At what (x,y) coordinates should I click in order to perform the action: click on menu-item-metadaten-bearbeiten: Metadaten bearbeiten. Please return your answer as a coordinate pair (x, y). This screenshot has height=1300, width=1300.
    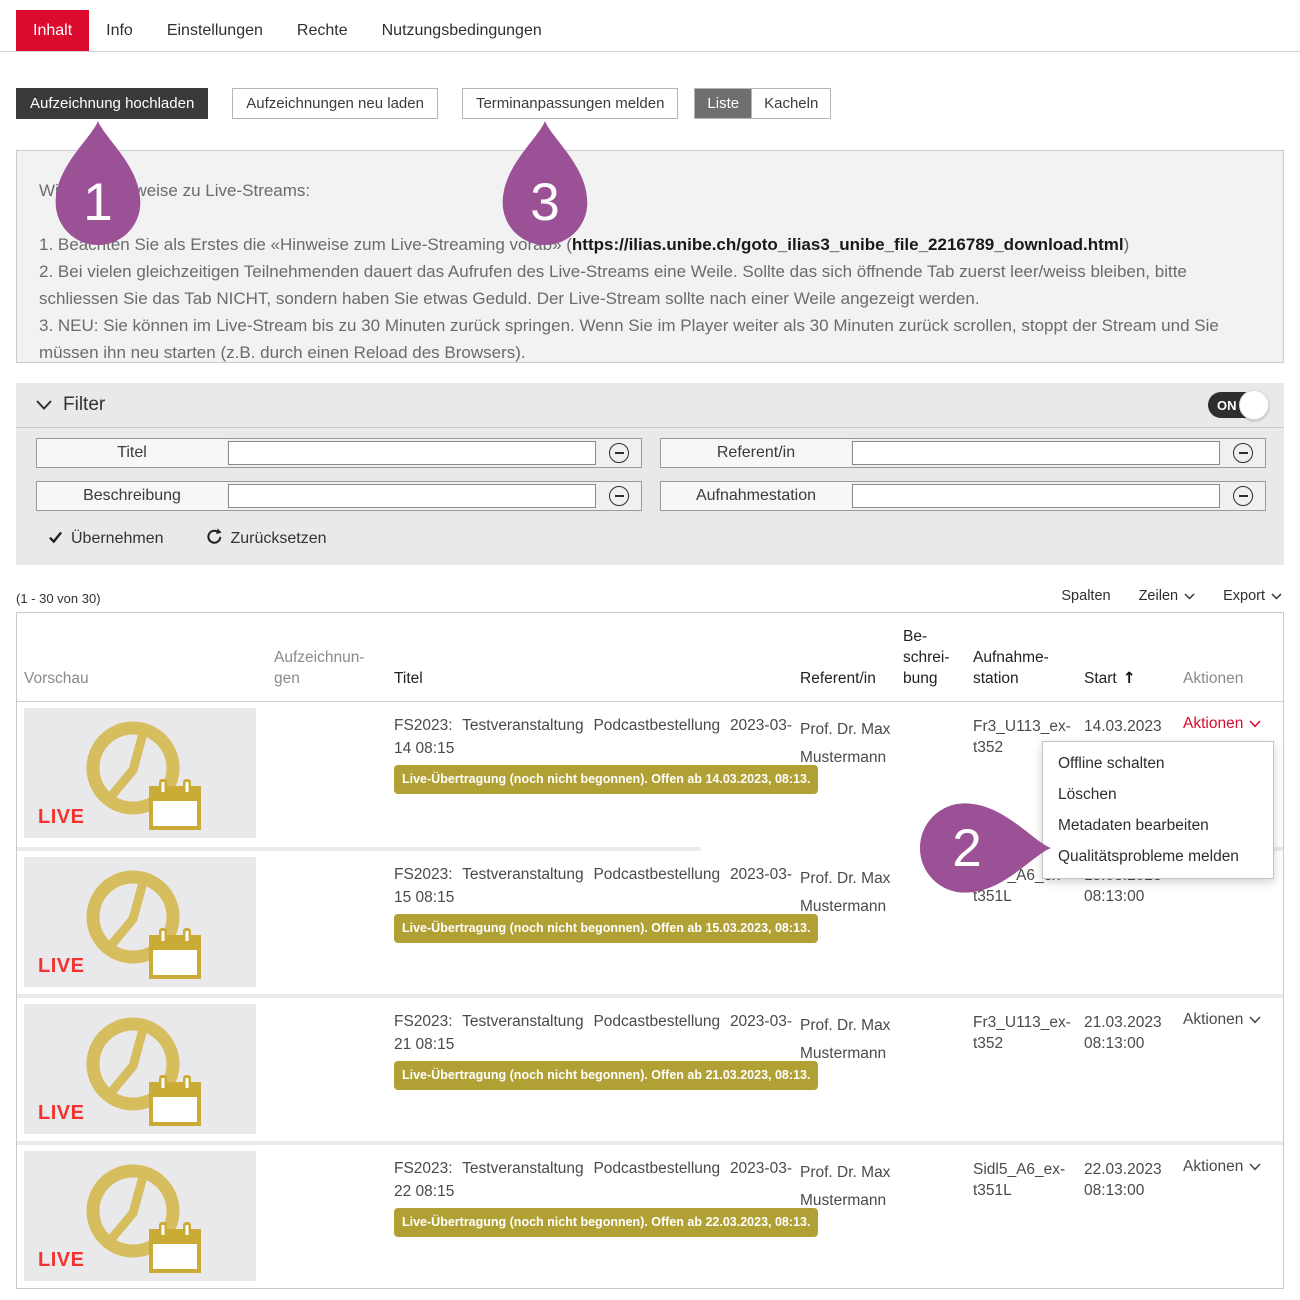
    Looking at the image, I should click on (1133, 825).